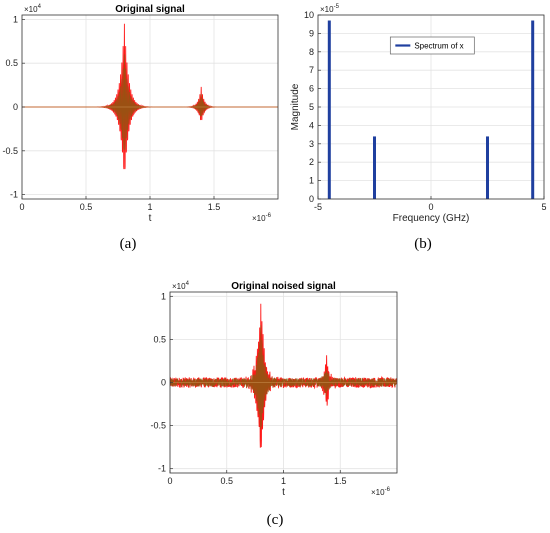  What do you see at coordinates (311, 162) in the screenshot?
I see `y-tick-label: 2` at bounding box center [311, 162].